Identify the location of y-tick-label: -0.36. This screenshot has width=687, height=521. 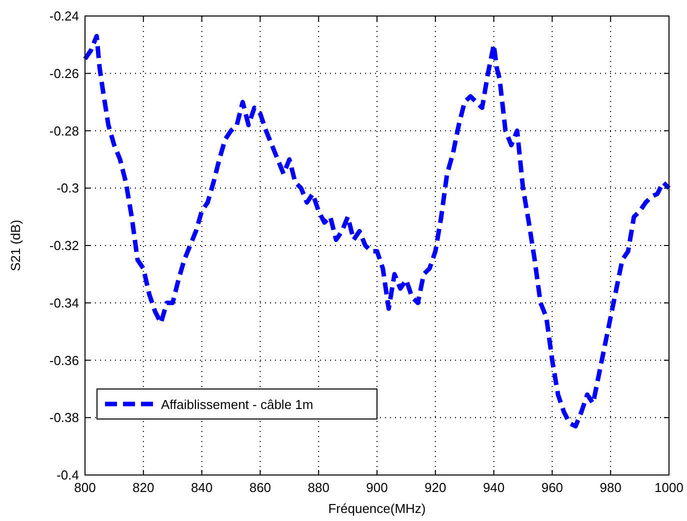
(64, 360).